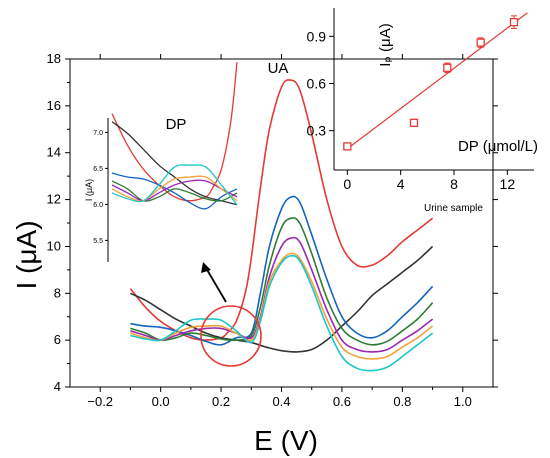 The image size is (550, 458). What do you see at coordinates (54, 199) in the screenshot?
I see `main-y-tick-label: 12` at bounding box center [54, 199].